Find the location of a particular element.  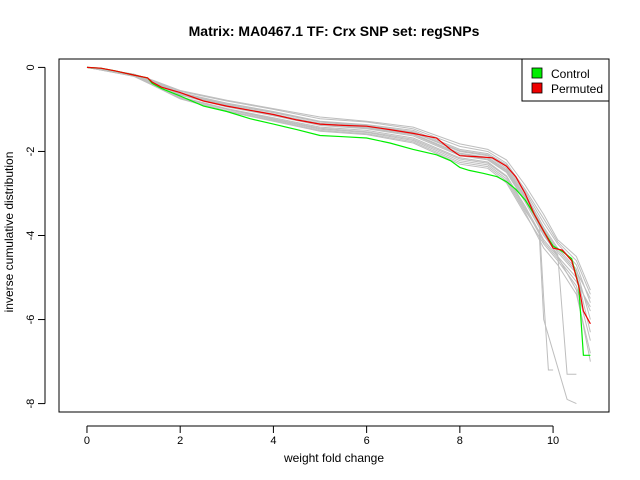

y-axis-label: inverse cumulative distribution is located at coordinates (9, 232).